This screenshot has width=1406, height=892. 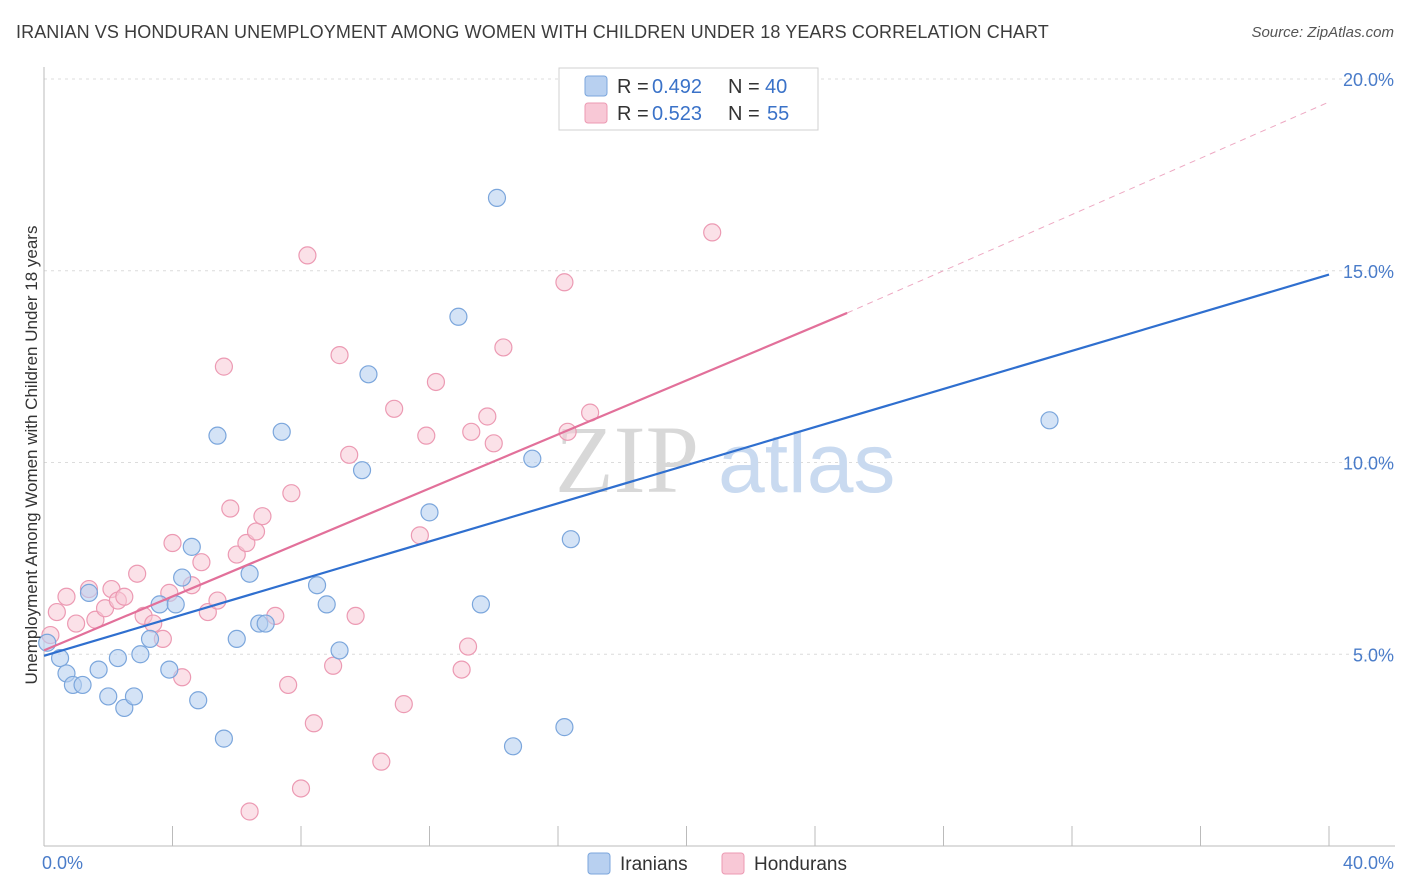 What do you see at coordinates (596, 86) in the screenshot?
I see `iranians-swatch` at bounding box center [596, 86].